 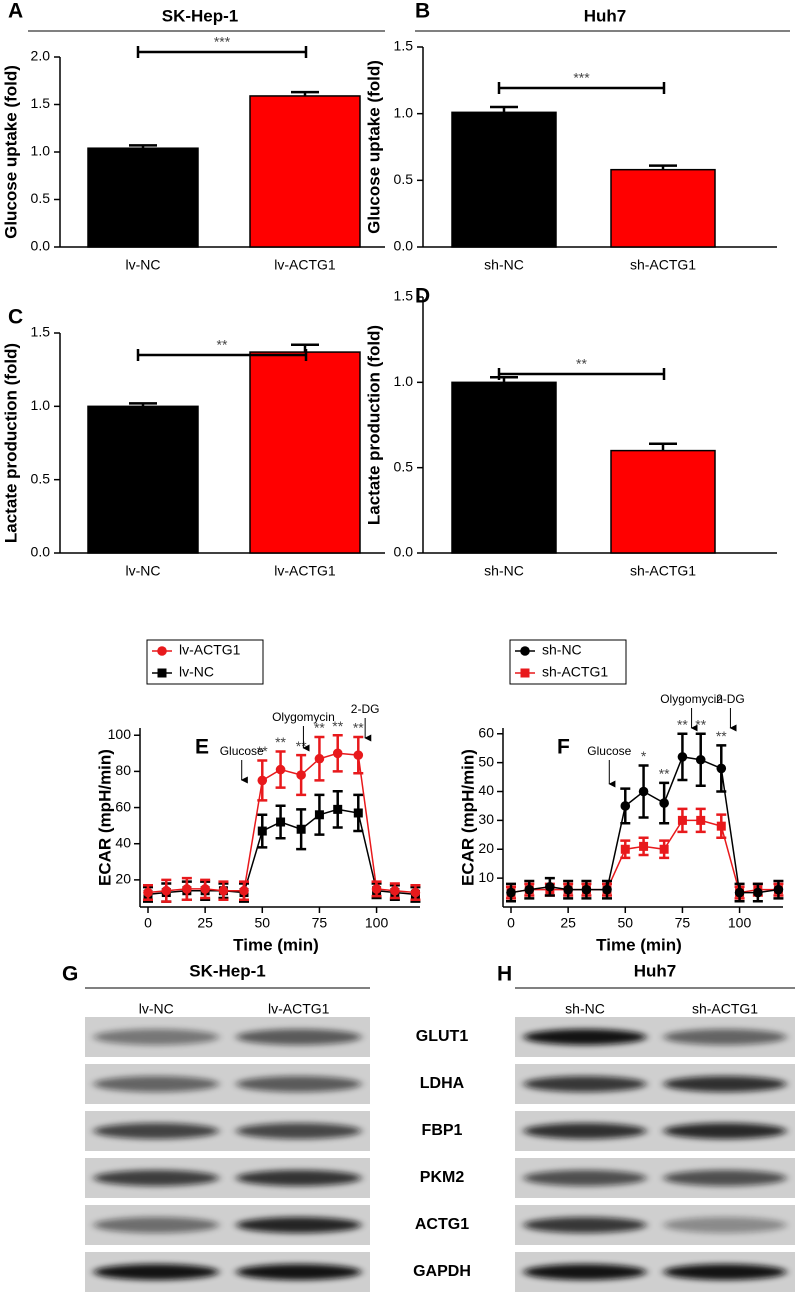 What do you see at coordinates (442, 1036) in the screenshot?
I see `protein-label: GLUT1` at bounding box center [442, 1036].